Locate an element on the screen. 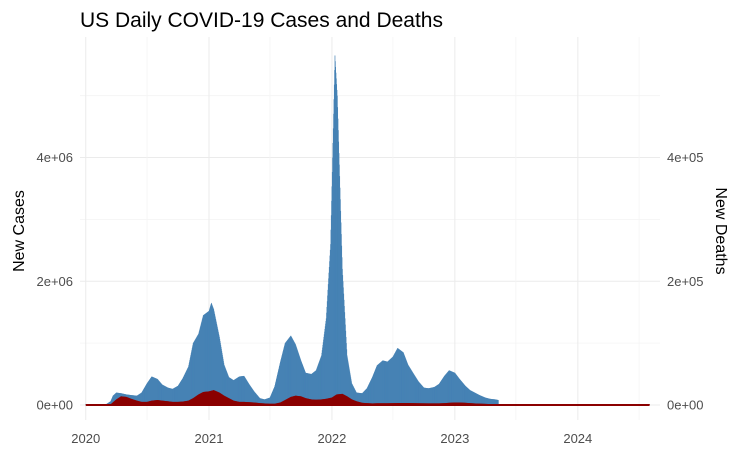  x-tick-label: 2022 is located at coordinates (331, 438).